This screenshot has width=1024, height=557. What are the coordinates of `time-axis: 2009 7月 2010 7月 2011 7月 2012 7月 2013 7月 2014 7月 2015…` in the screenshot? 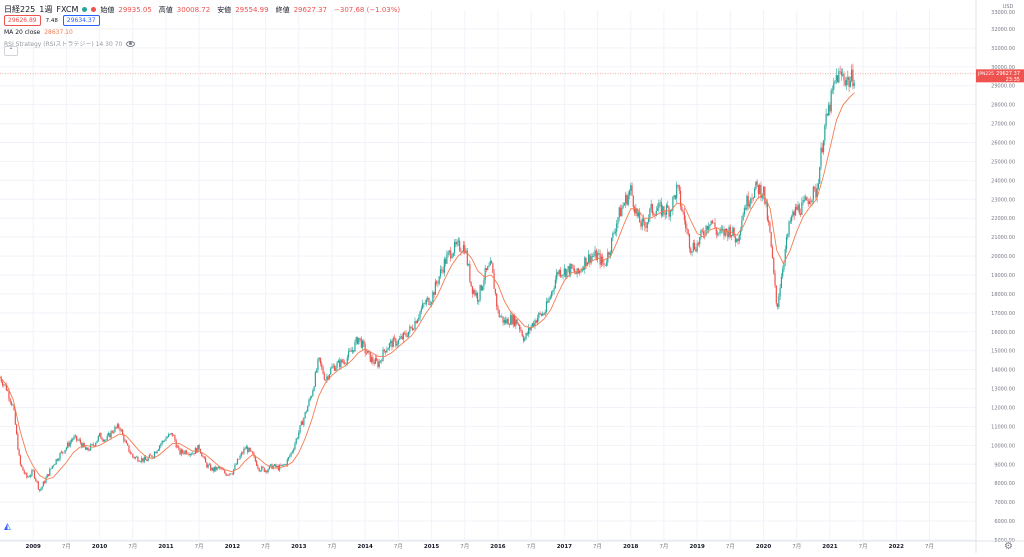 It's located at (512, 545).